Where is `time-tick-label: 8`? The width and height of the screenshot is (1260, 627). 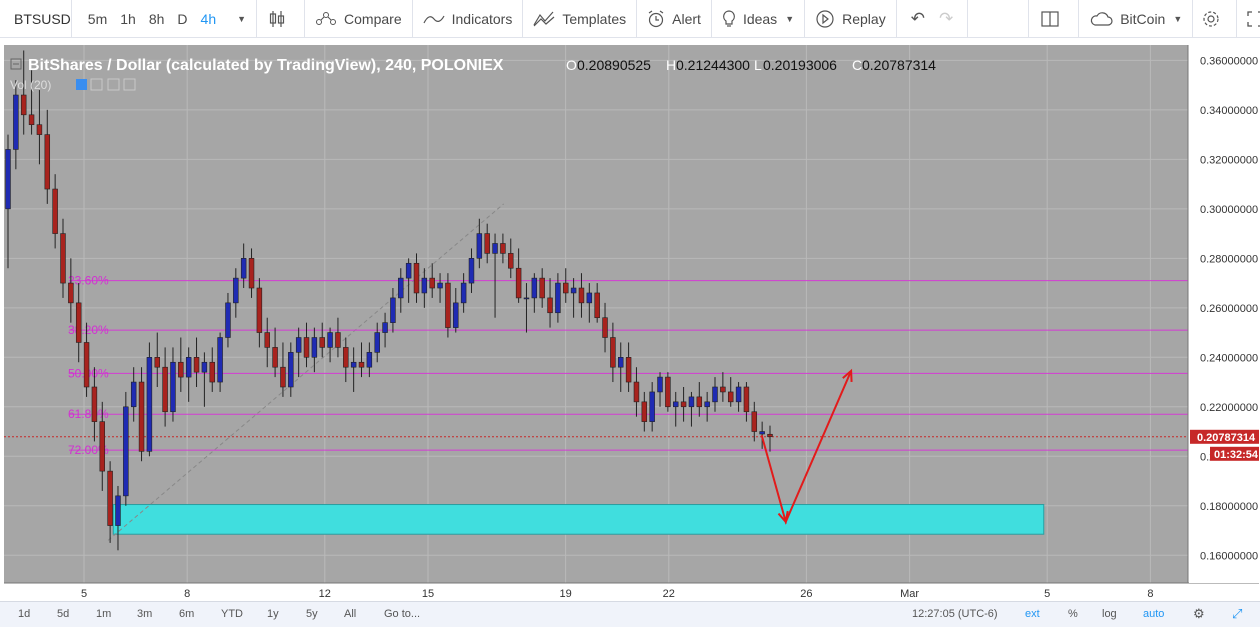
time-tick-label: 8 is located at coordinates (187, 594).